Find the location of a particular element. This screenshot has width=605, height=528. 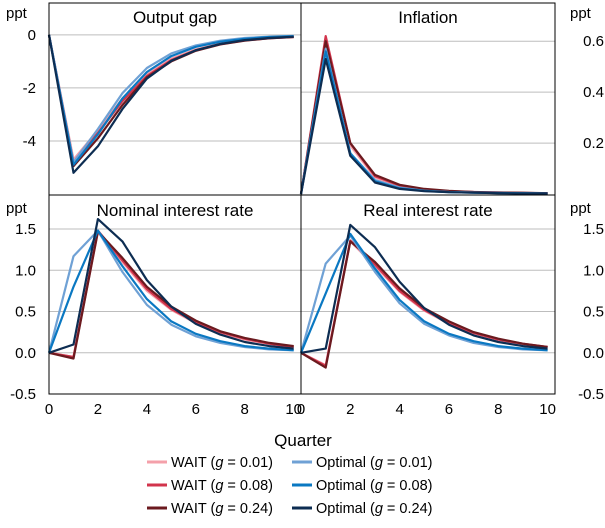

legend-label: WAIT (g = 0.01) is located at coordinates (222, 463).